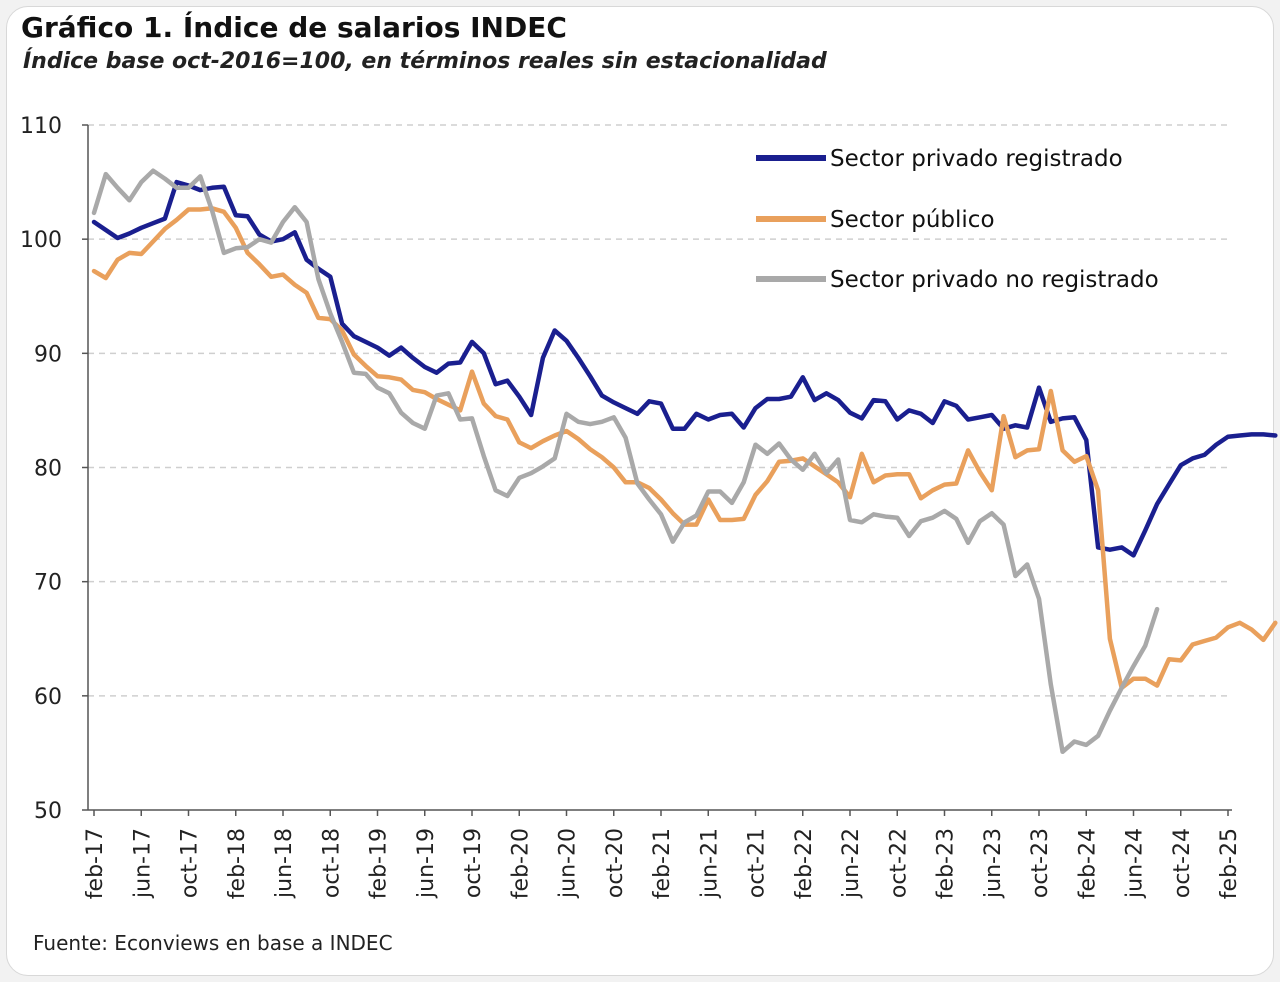 This screenshot has width=1280, height=982. I want to click on chart-title: Gráfico 1. Índice de salarios INDEC, so click(294, 27).